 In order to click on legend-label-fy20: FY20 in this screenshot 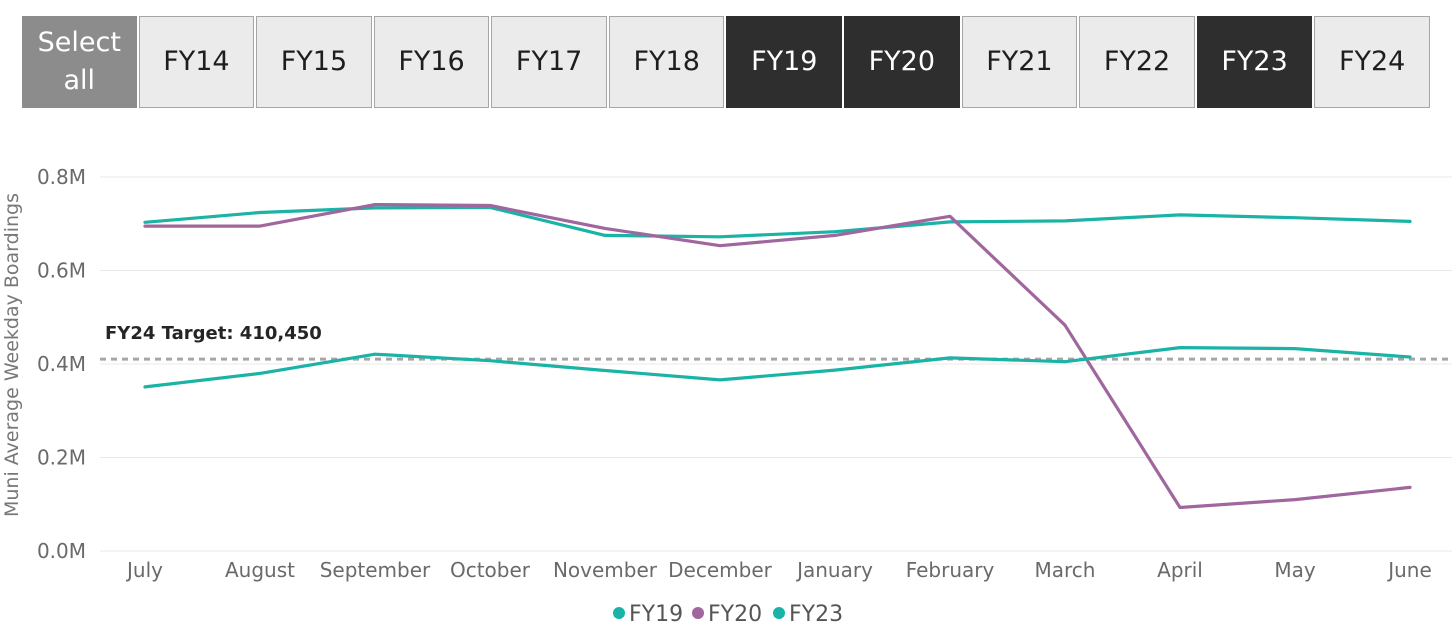, I will do `click(735, 614)`.